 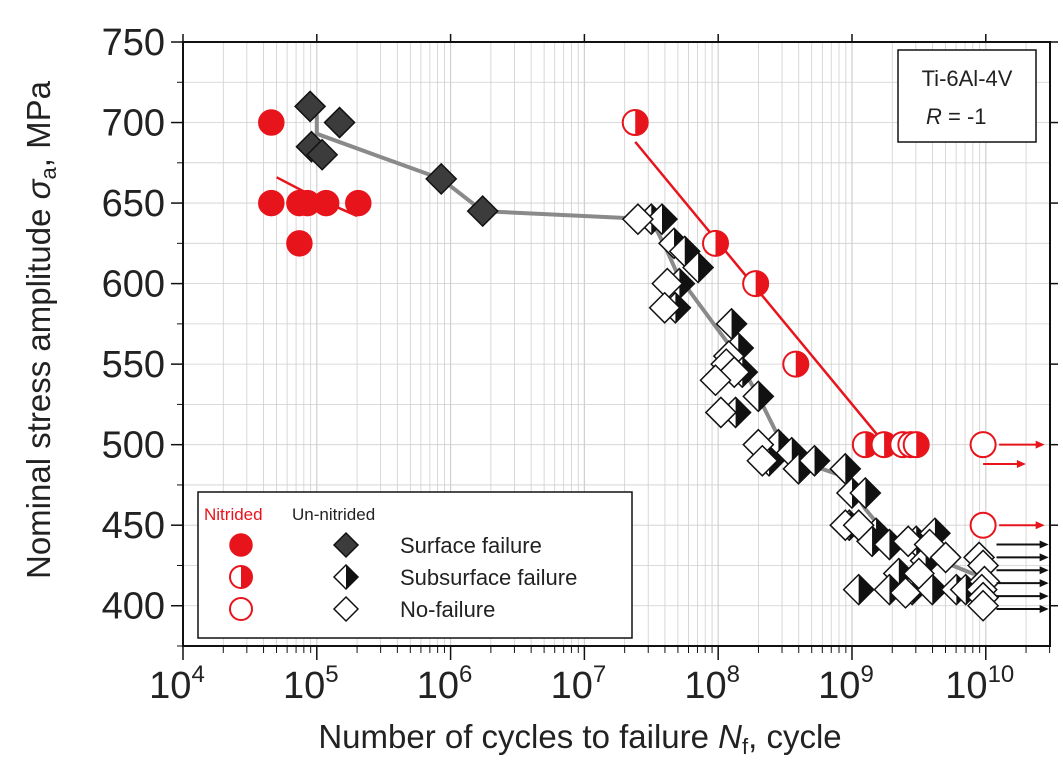 I want to click on x-tick-label: 10⁷, so click(x=579, y=684).